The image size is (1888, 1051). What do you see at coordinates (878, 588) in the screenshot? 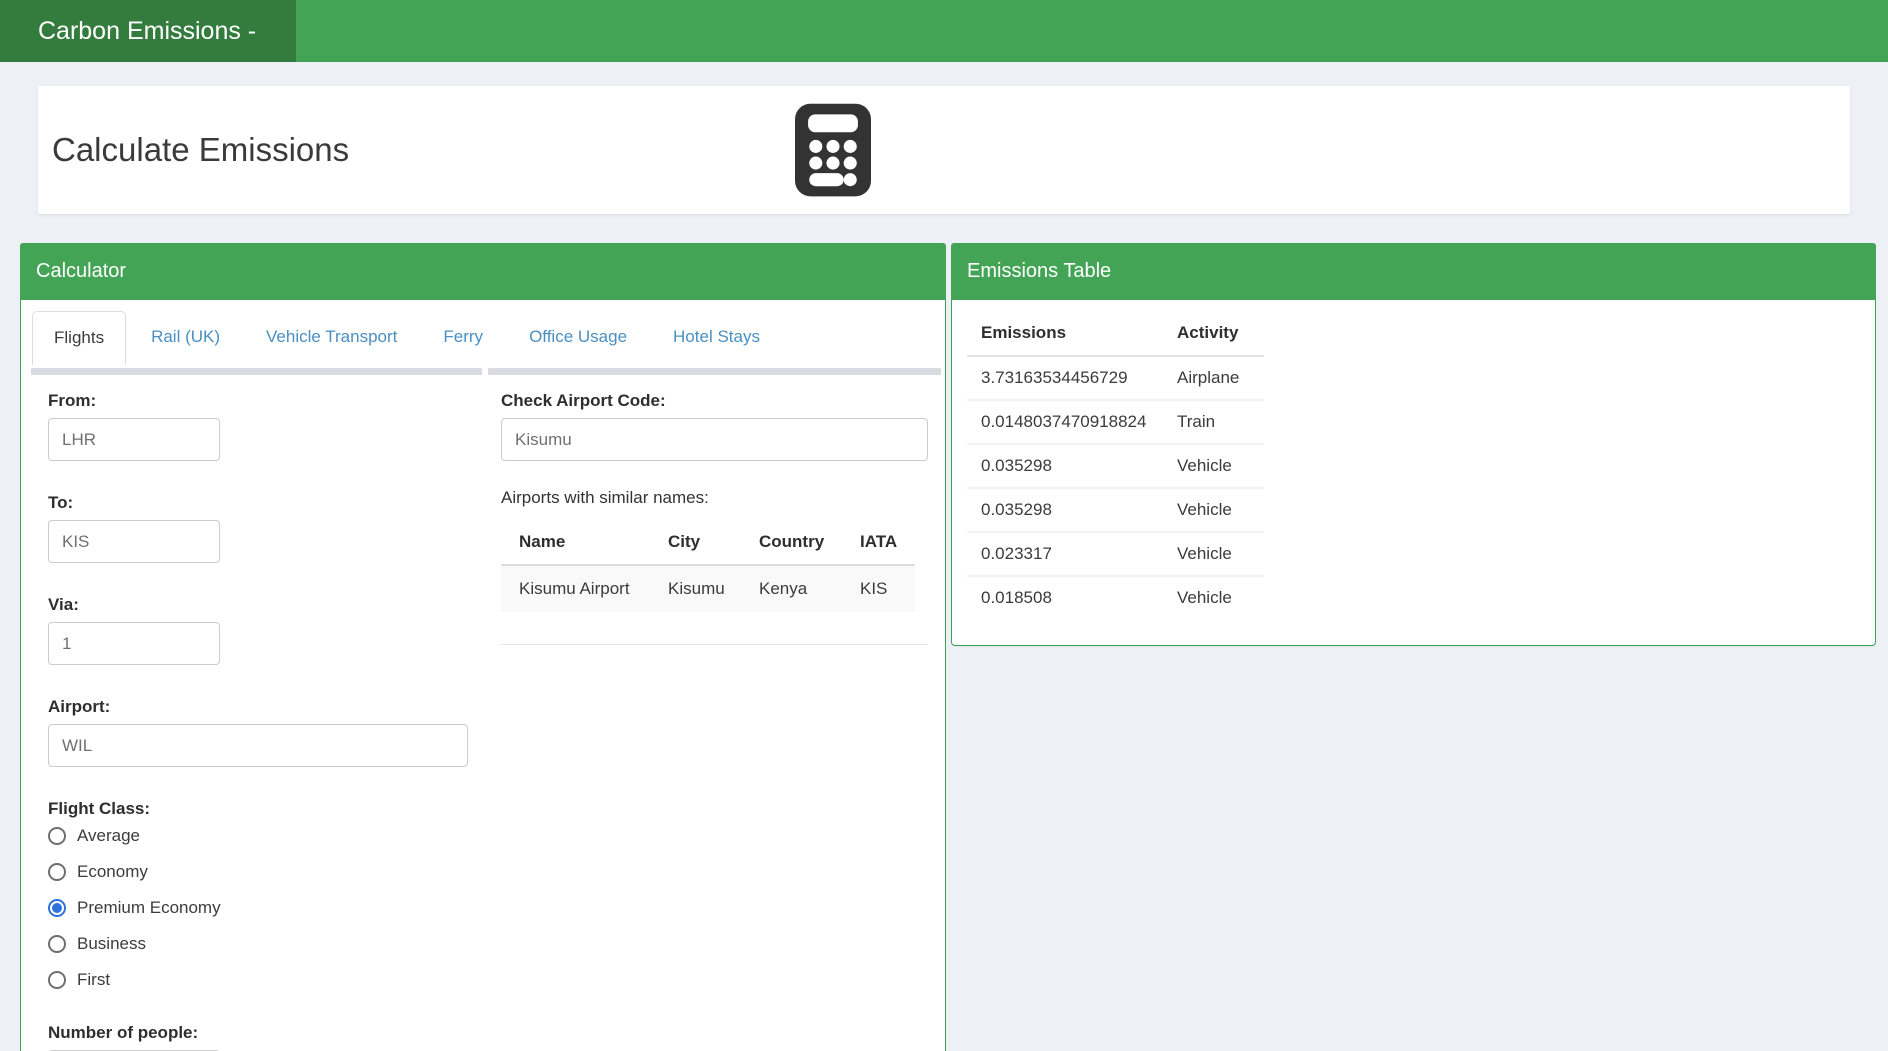
I see `airport-iata-cell: KIS` at bounding box center [878, 588].